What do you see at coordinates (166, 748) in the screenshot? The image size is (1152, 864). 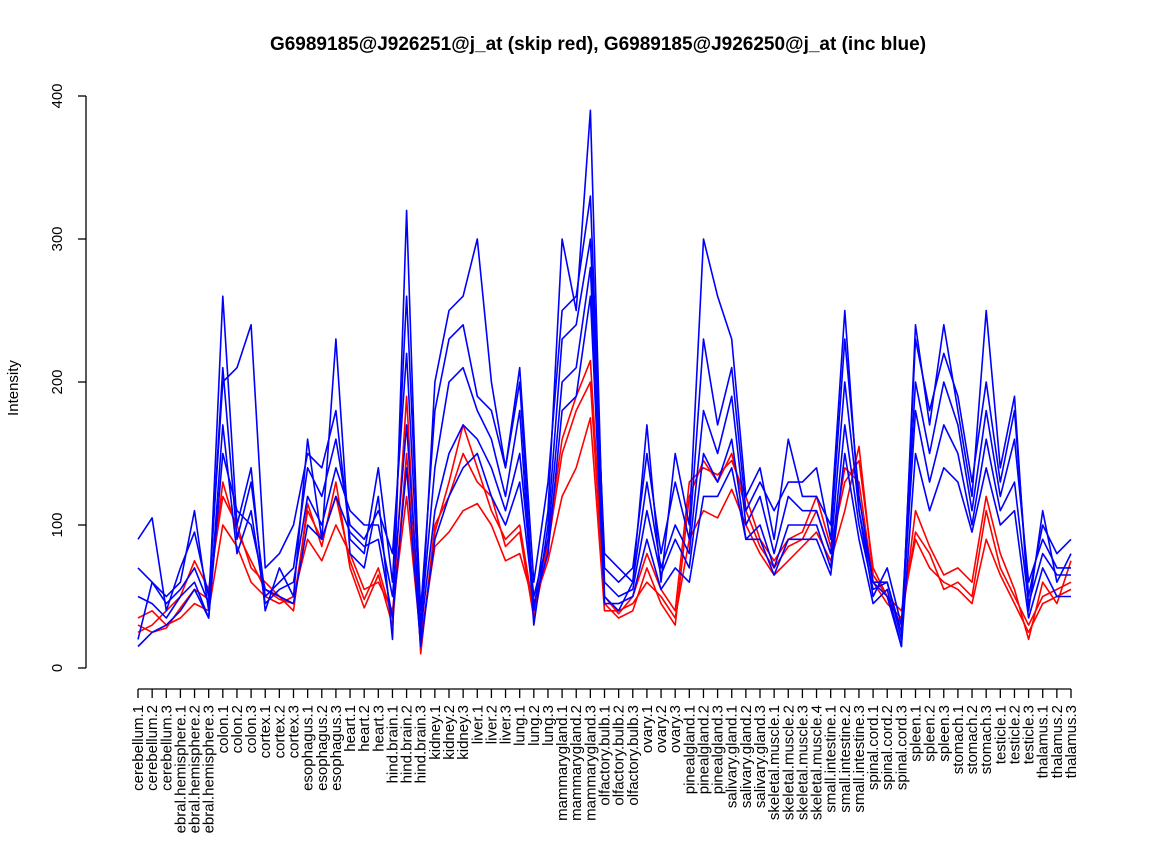 I see `x-tick-label: cerebellum.3` at bounding box center [166, 748].